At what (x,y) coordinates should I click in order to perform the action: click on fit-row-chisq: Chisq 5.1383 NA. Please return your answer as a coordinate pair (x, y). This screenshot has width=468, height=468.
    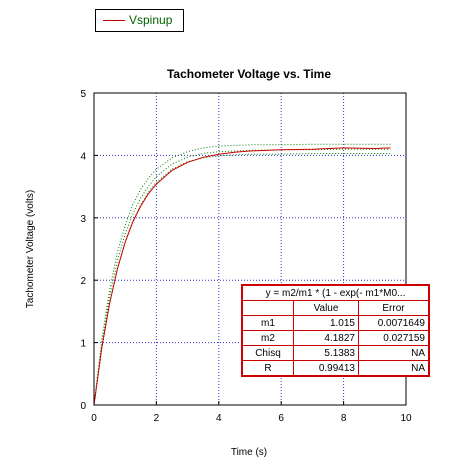
    Looking at the image, I should click on (335, 353).